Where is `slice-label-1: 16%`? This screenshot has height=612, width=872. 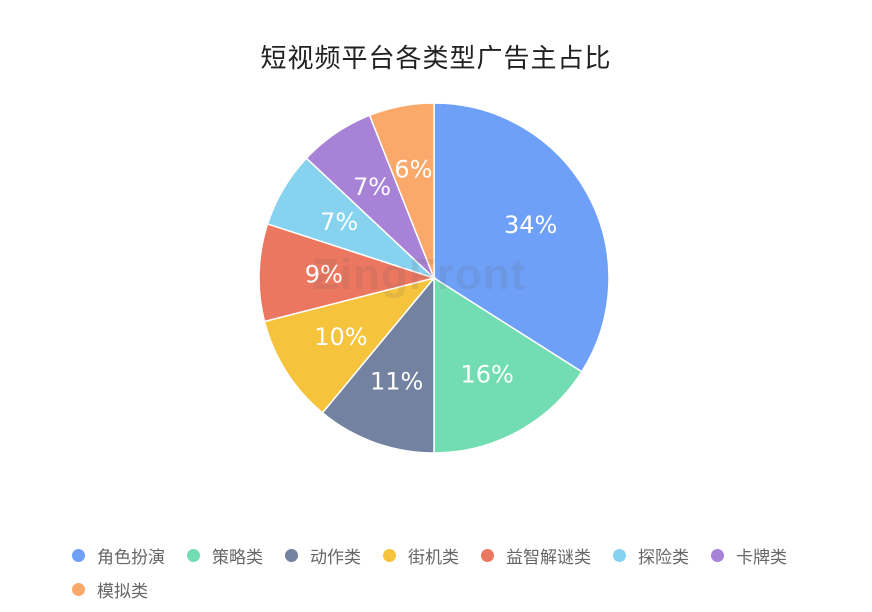 slice-label-1: 16% is located at coordinates (486, 375).